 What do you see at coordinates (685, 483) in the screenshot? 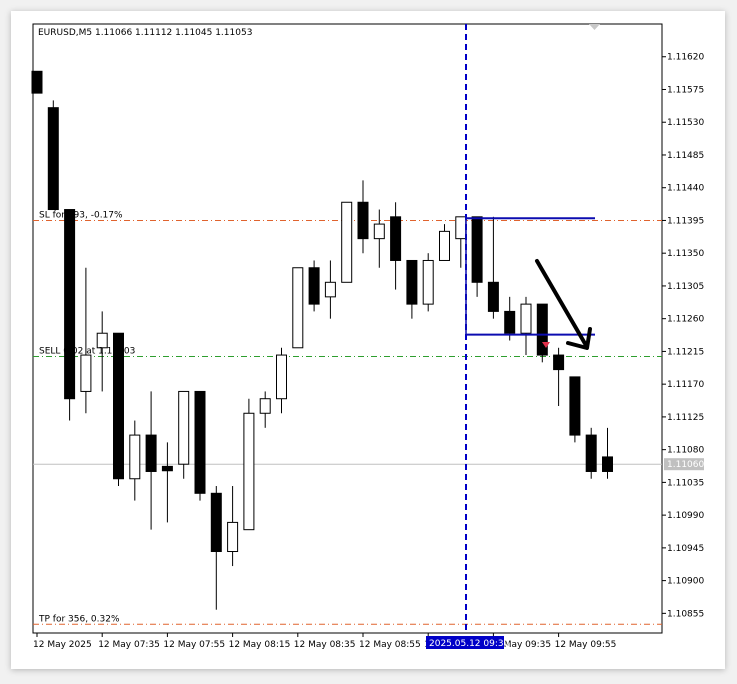
I see `y-tick-label: 1.11035` at bounding box center [685, 483].